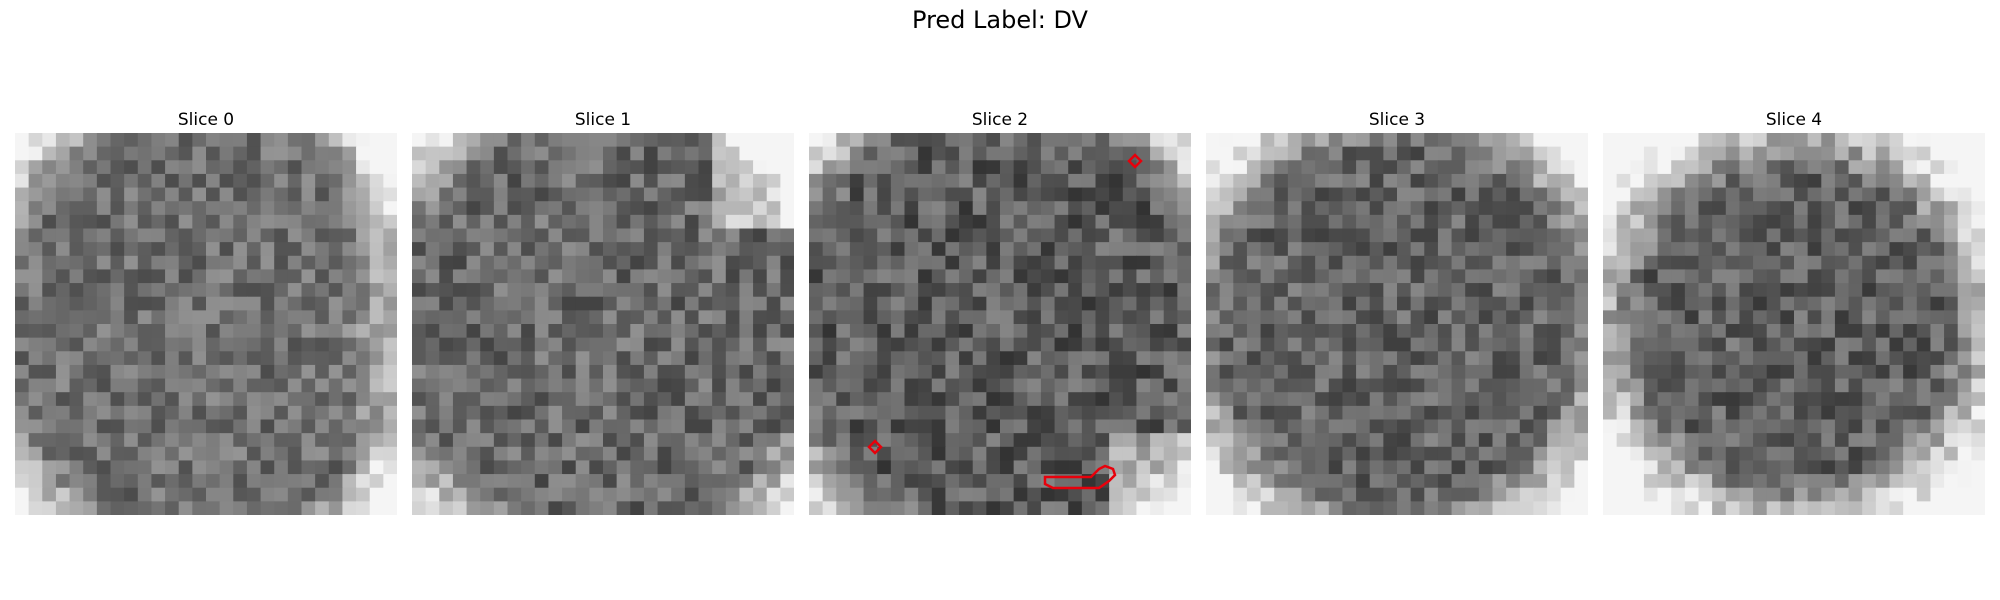 The image size is (2000, 600). Describe the element at coordinates (1000, 20) in the screenshot. I see `figure-title: Pred Label: DV` at that location.